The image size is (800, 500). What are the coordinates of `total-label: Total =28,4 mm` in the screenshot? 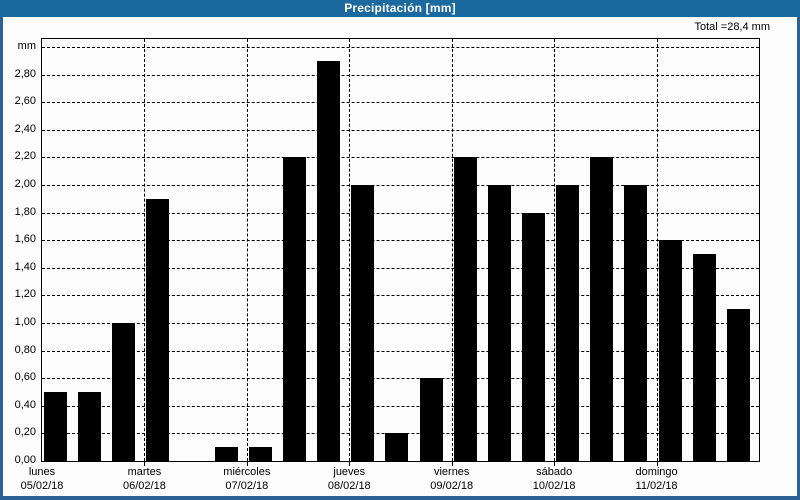 It's located at (732, 27).